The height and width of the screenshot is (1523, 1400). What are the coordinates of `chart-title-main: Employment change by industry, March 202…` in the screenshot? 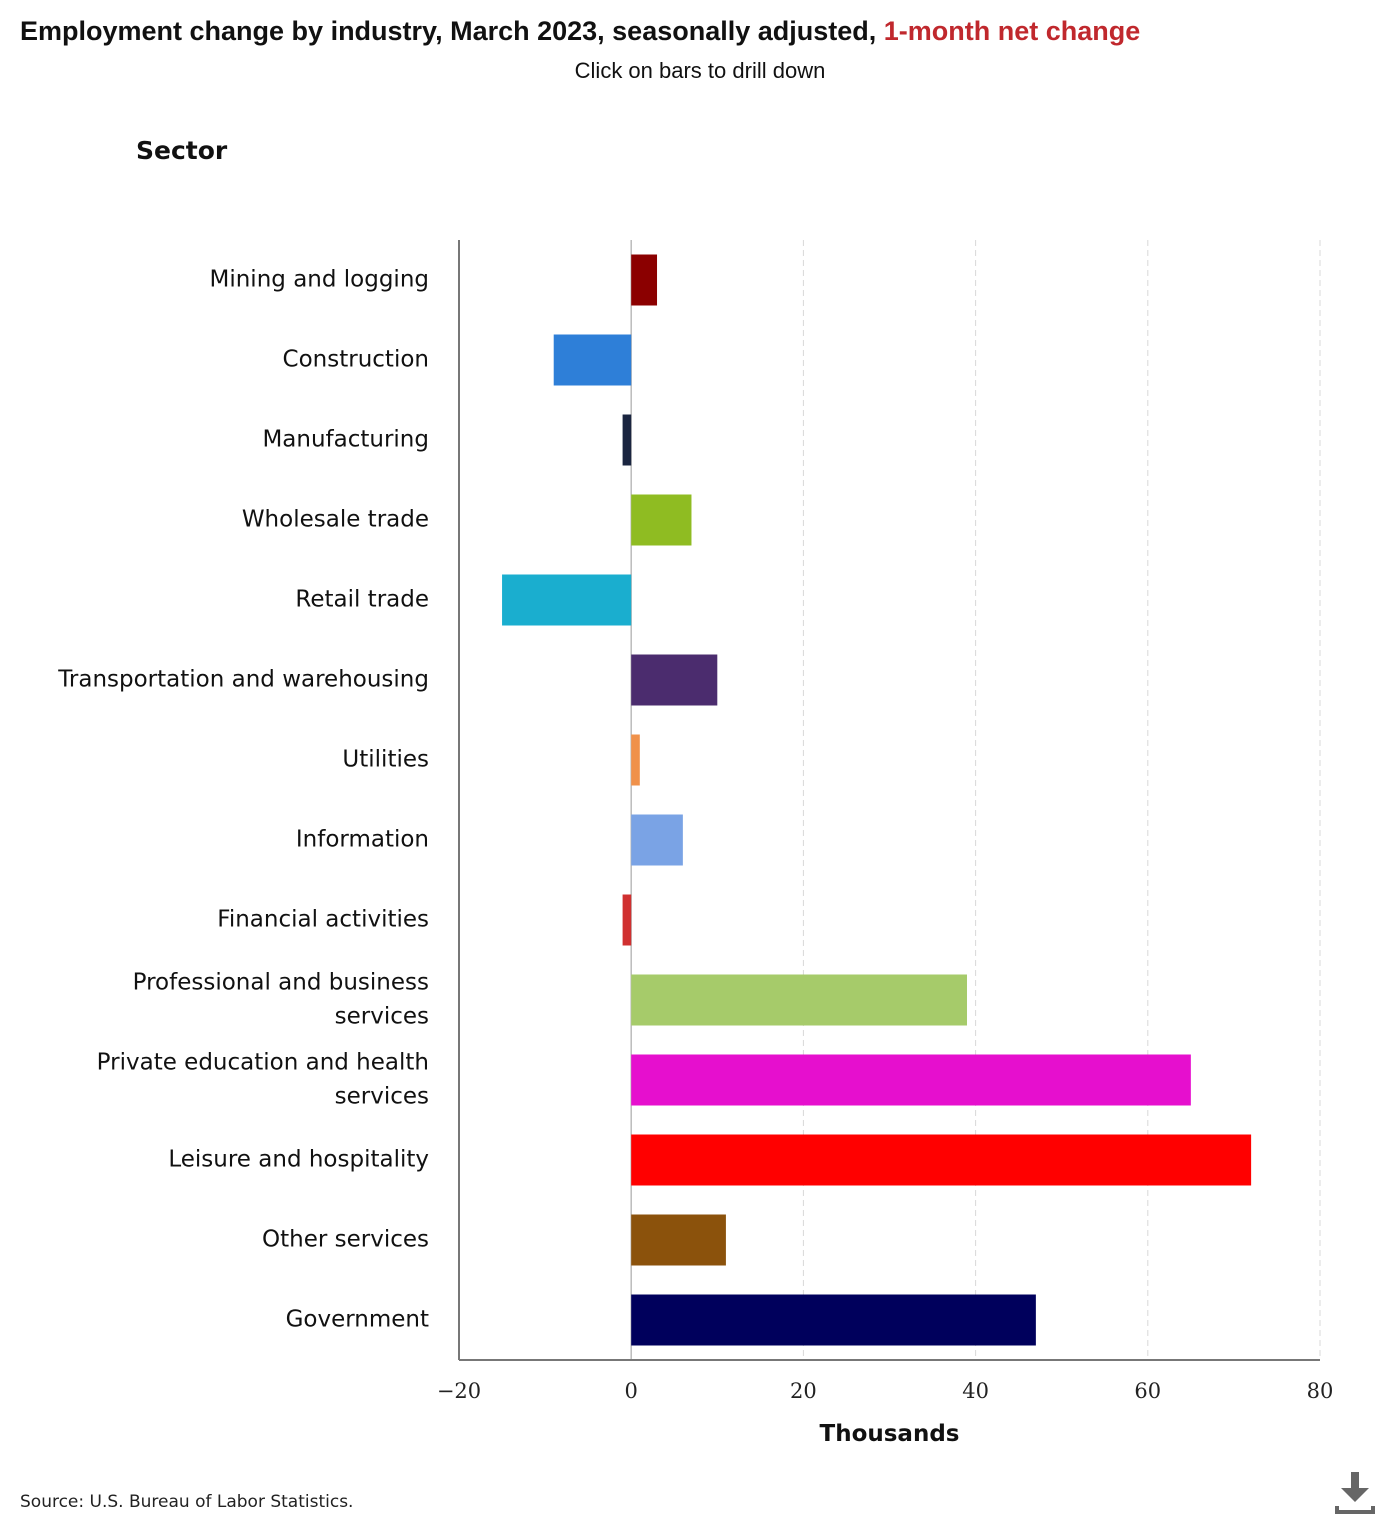 It's located at (452, 31).